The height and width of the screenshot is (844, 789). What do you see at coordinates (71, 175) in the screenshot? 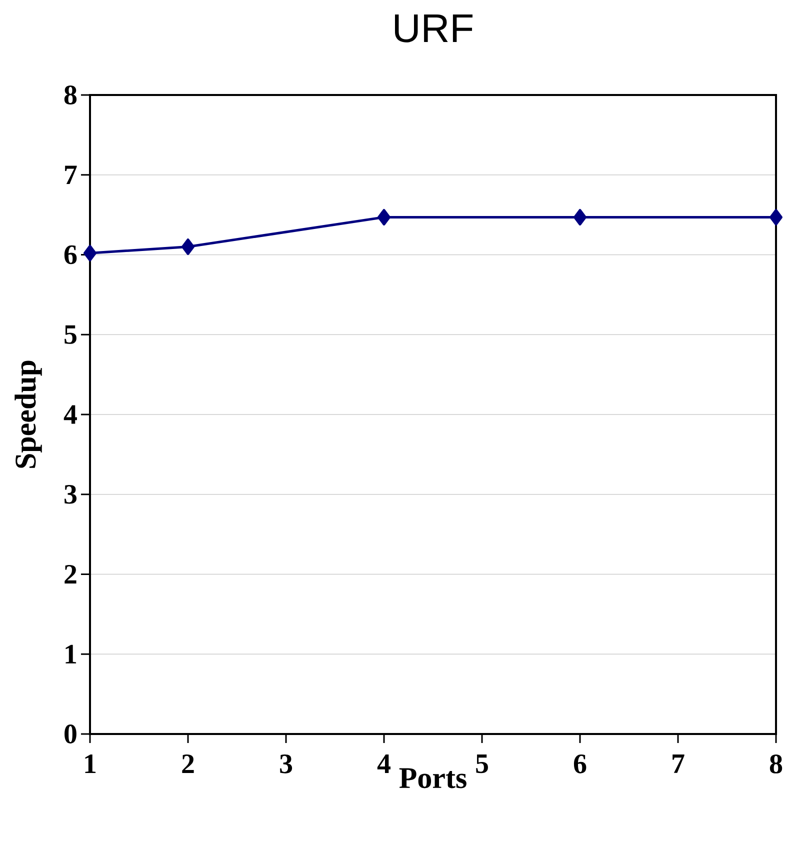
I see `y-tick-label: 7` at bounding box center [71, 175].